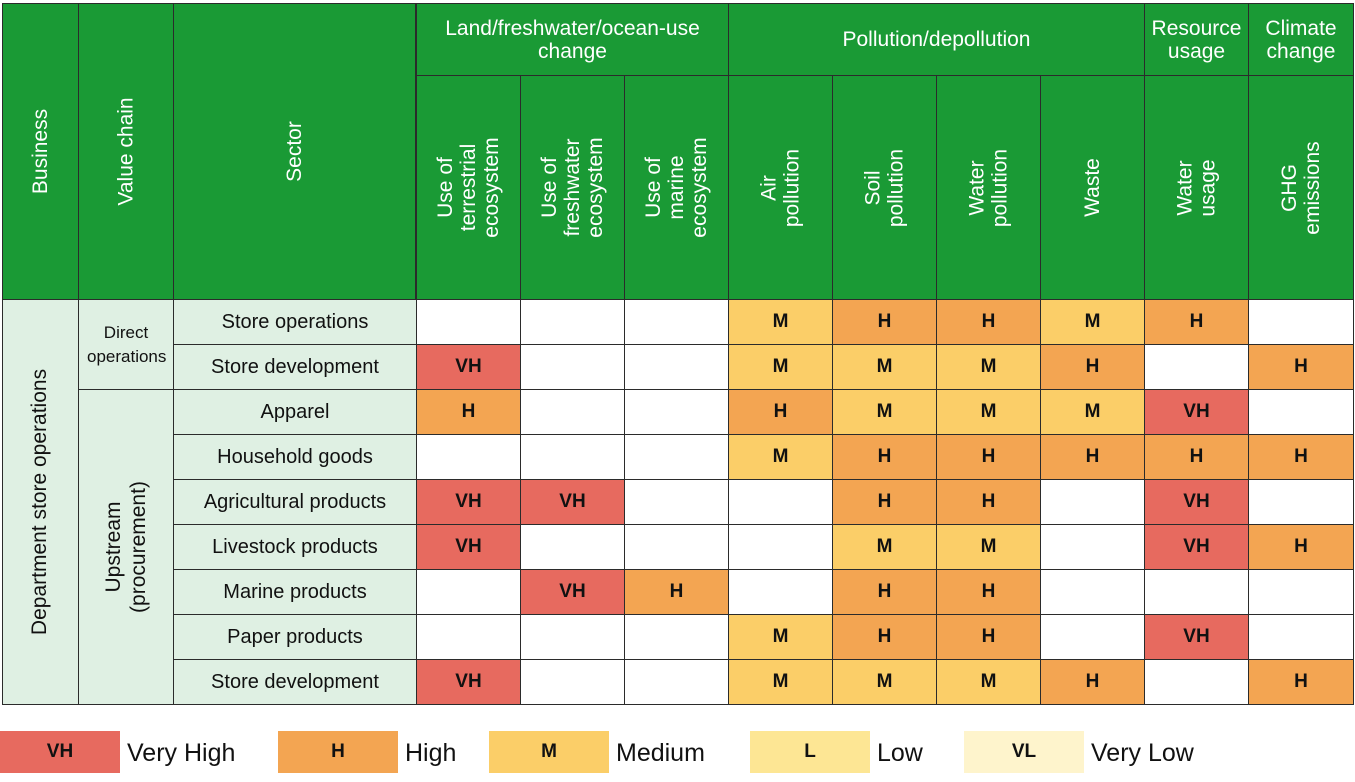 This screenshot has height=782, width=1355. Describe the element at coordinates (295, 637) in the screenshot. I see `sector-label: Paper products` at that location.